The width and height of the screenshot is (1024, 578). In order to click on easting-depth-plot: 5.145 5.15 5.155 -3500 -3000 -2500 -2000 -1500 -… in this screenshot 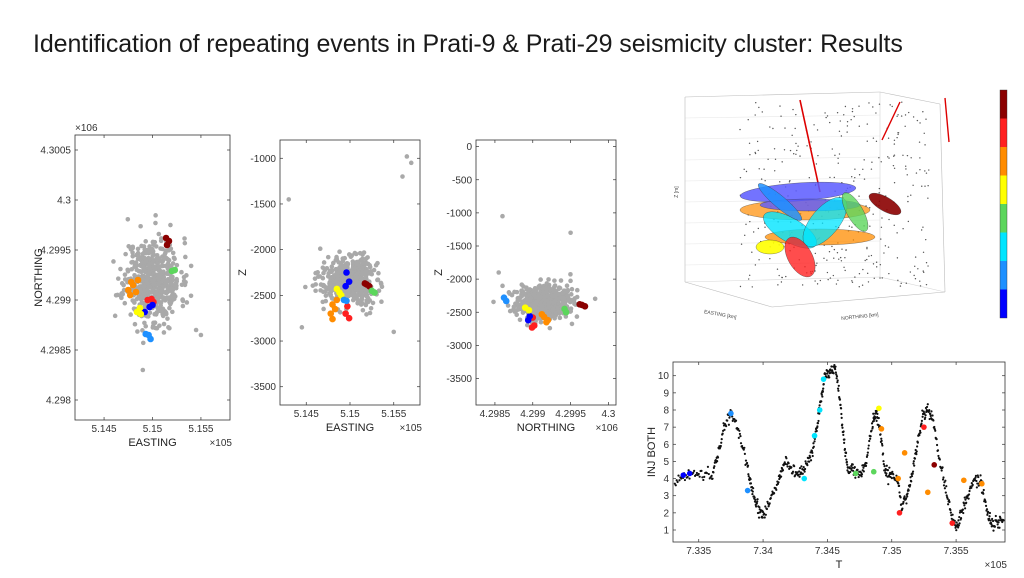, I will do `click(329, 286)`.